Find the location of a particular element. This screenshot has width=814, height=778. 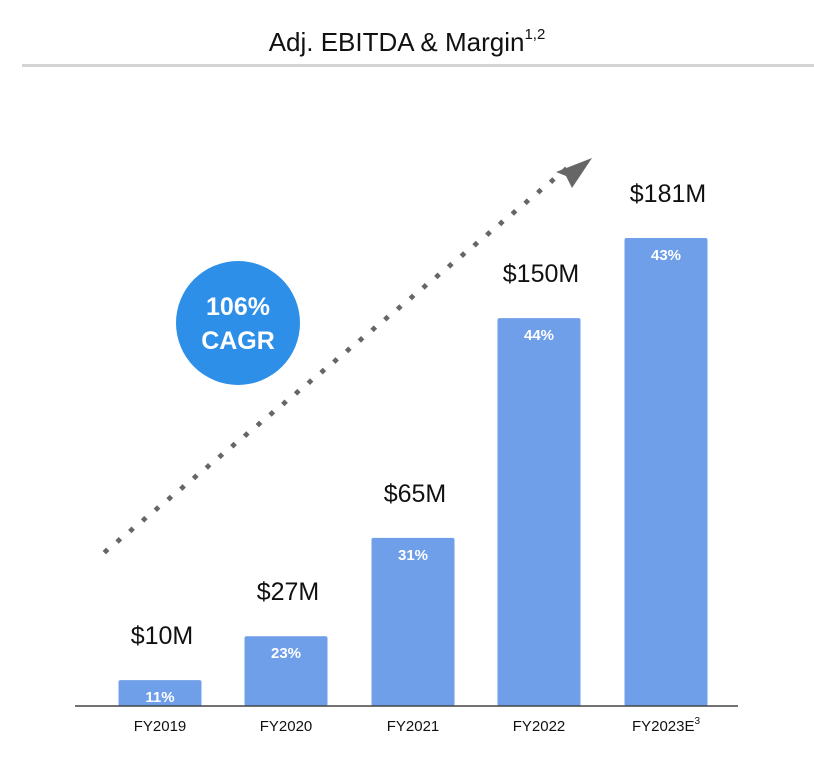

margin-label: 43% is located at coordinates (666, 255).